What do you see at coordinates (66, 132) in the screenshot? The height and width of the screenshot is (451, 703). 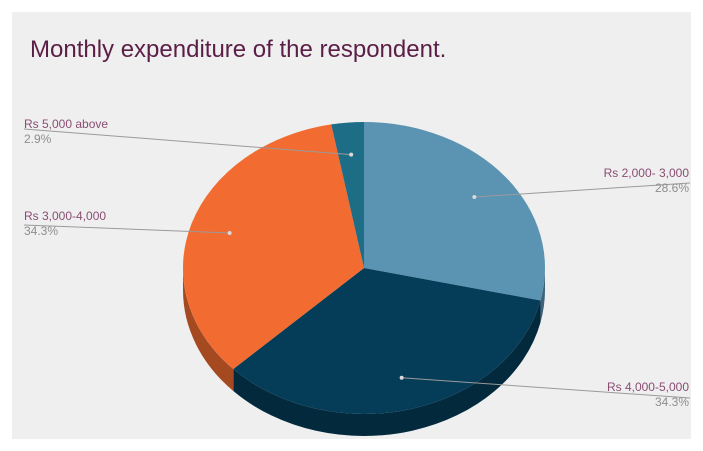 I see `slice-label-3: Rs 5,000 above 2.9%` at bounding box center [66, 132].